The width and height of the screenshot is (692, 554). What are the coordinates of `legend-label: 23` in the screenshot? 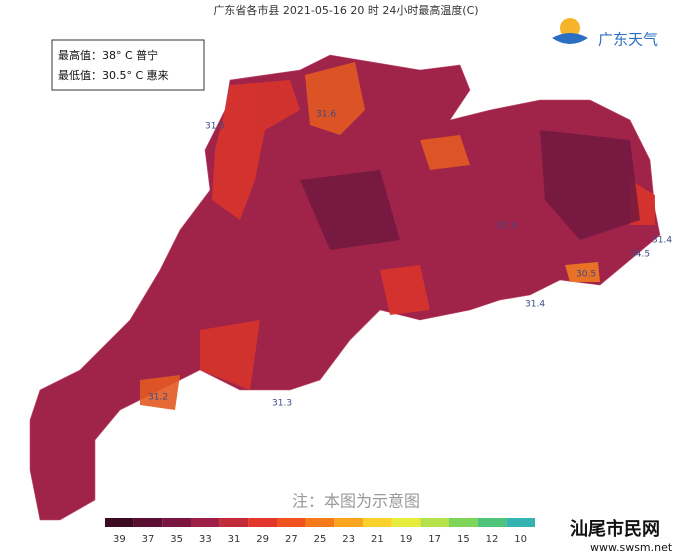 It's located at (348, 539).